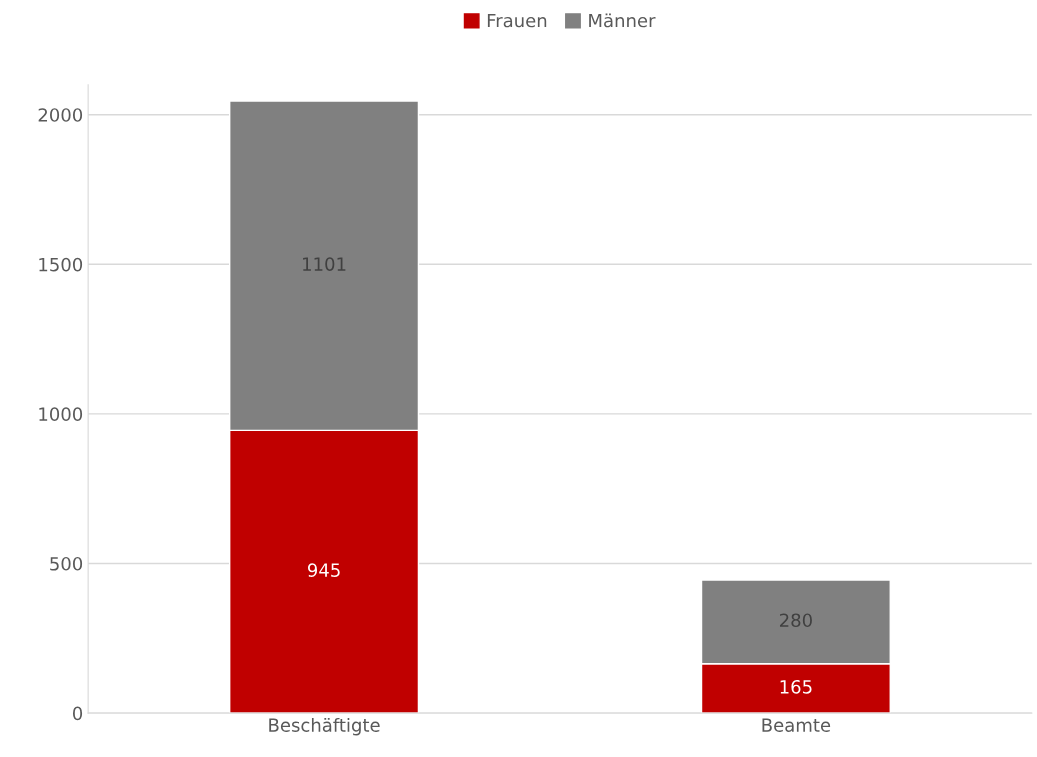 This screenshot has height=757, width=1037. I want to click on y-tick-label: 0, so click(77, 713).